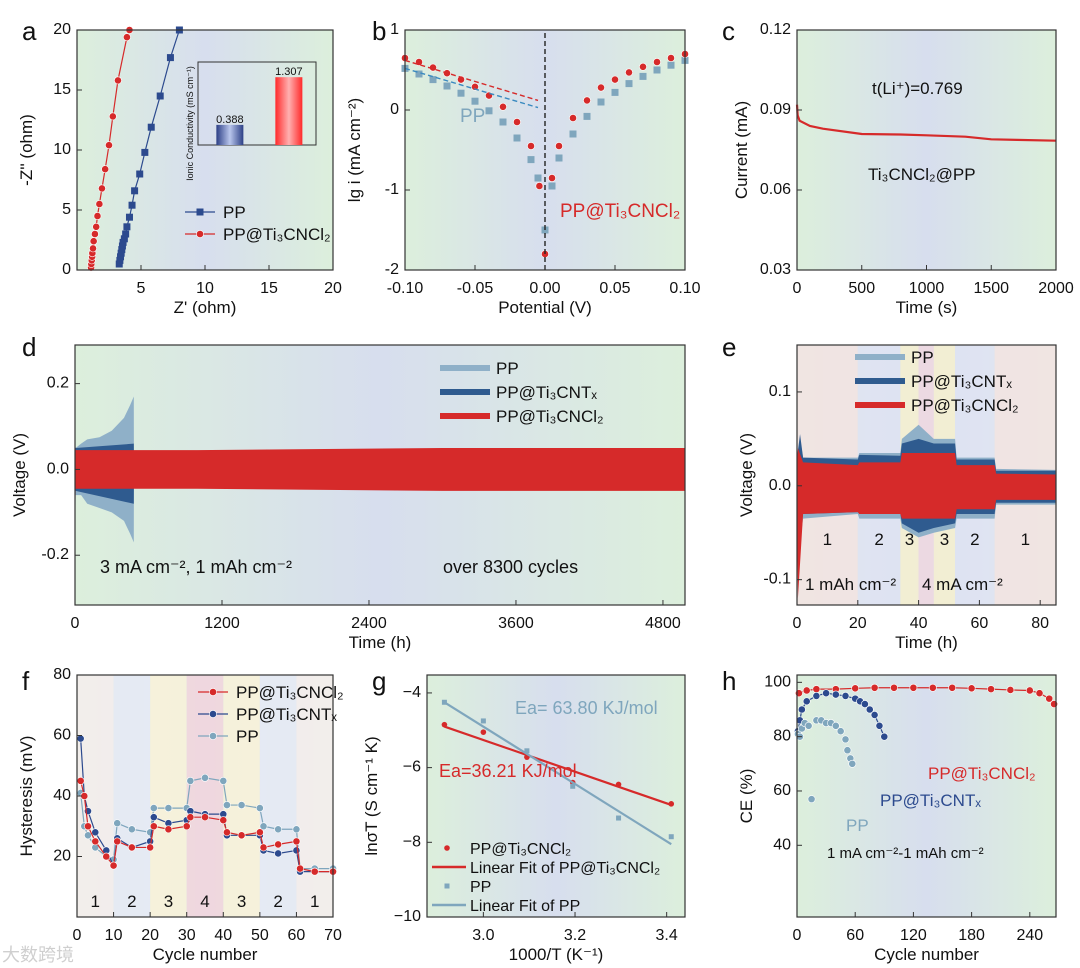  Describe the element at coordinates (260, 935) in the screenshot. I see `x-tick-label: 50` at that location.